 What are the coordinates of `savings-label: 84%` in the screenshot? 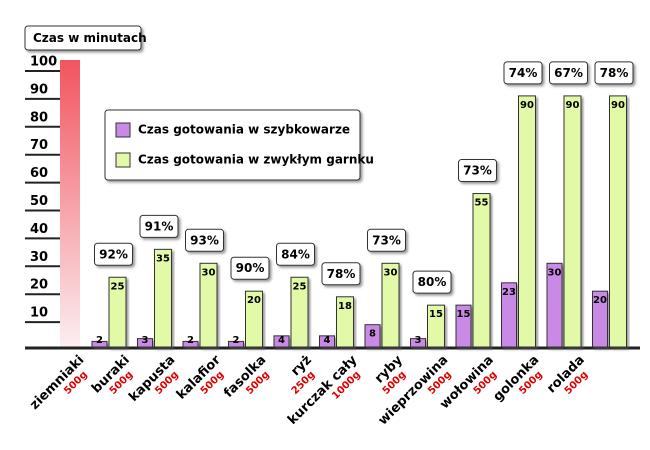 It's located at (295, 254).